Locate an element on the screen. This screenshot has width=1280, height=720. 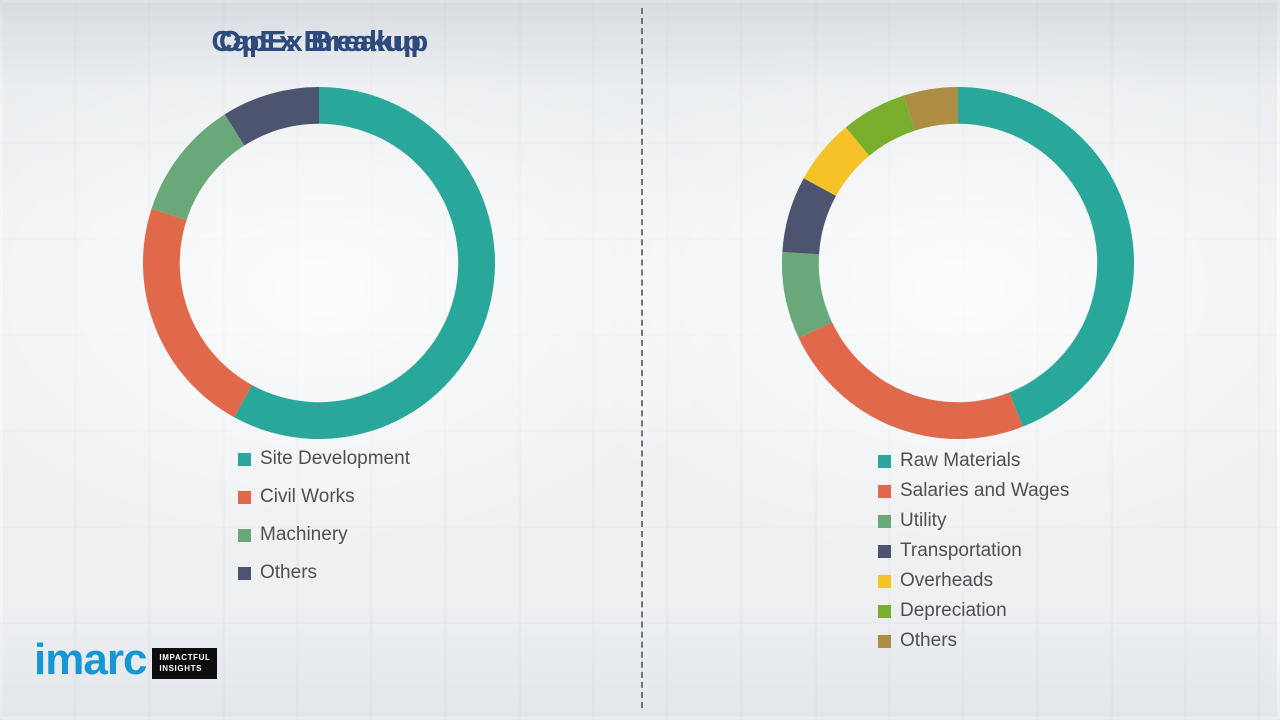
legend-item-overheads: Overheads is located at coordinates (973, 581).